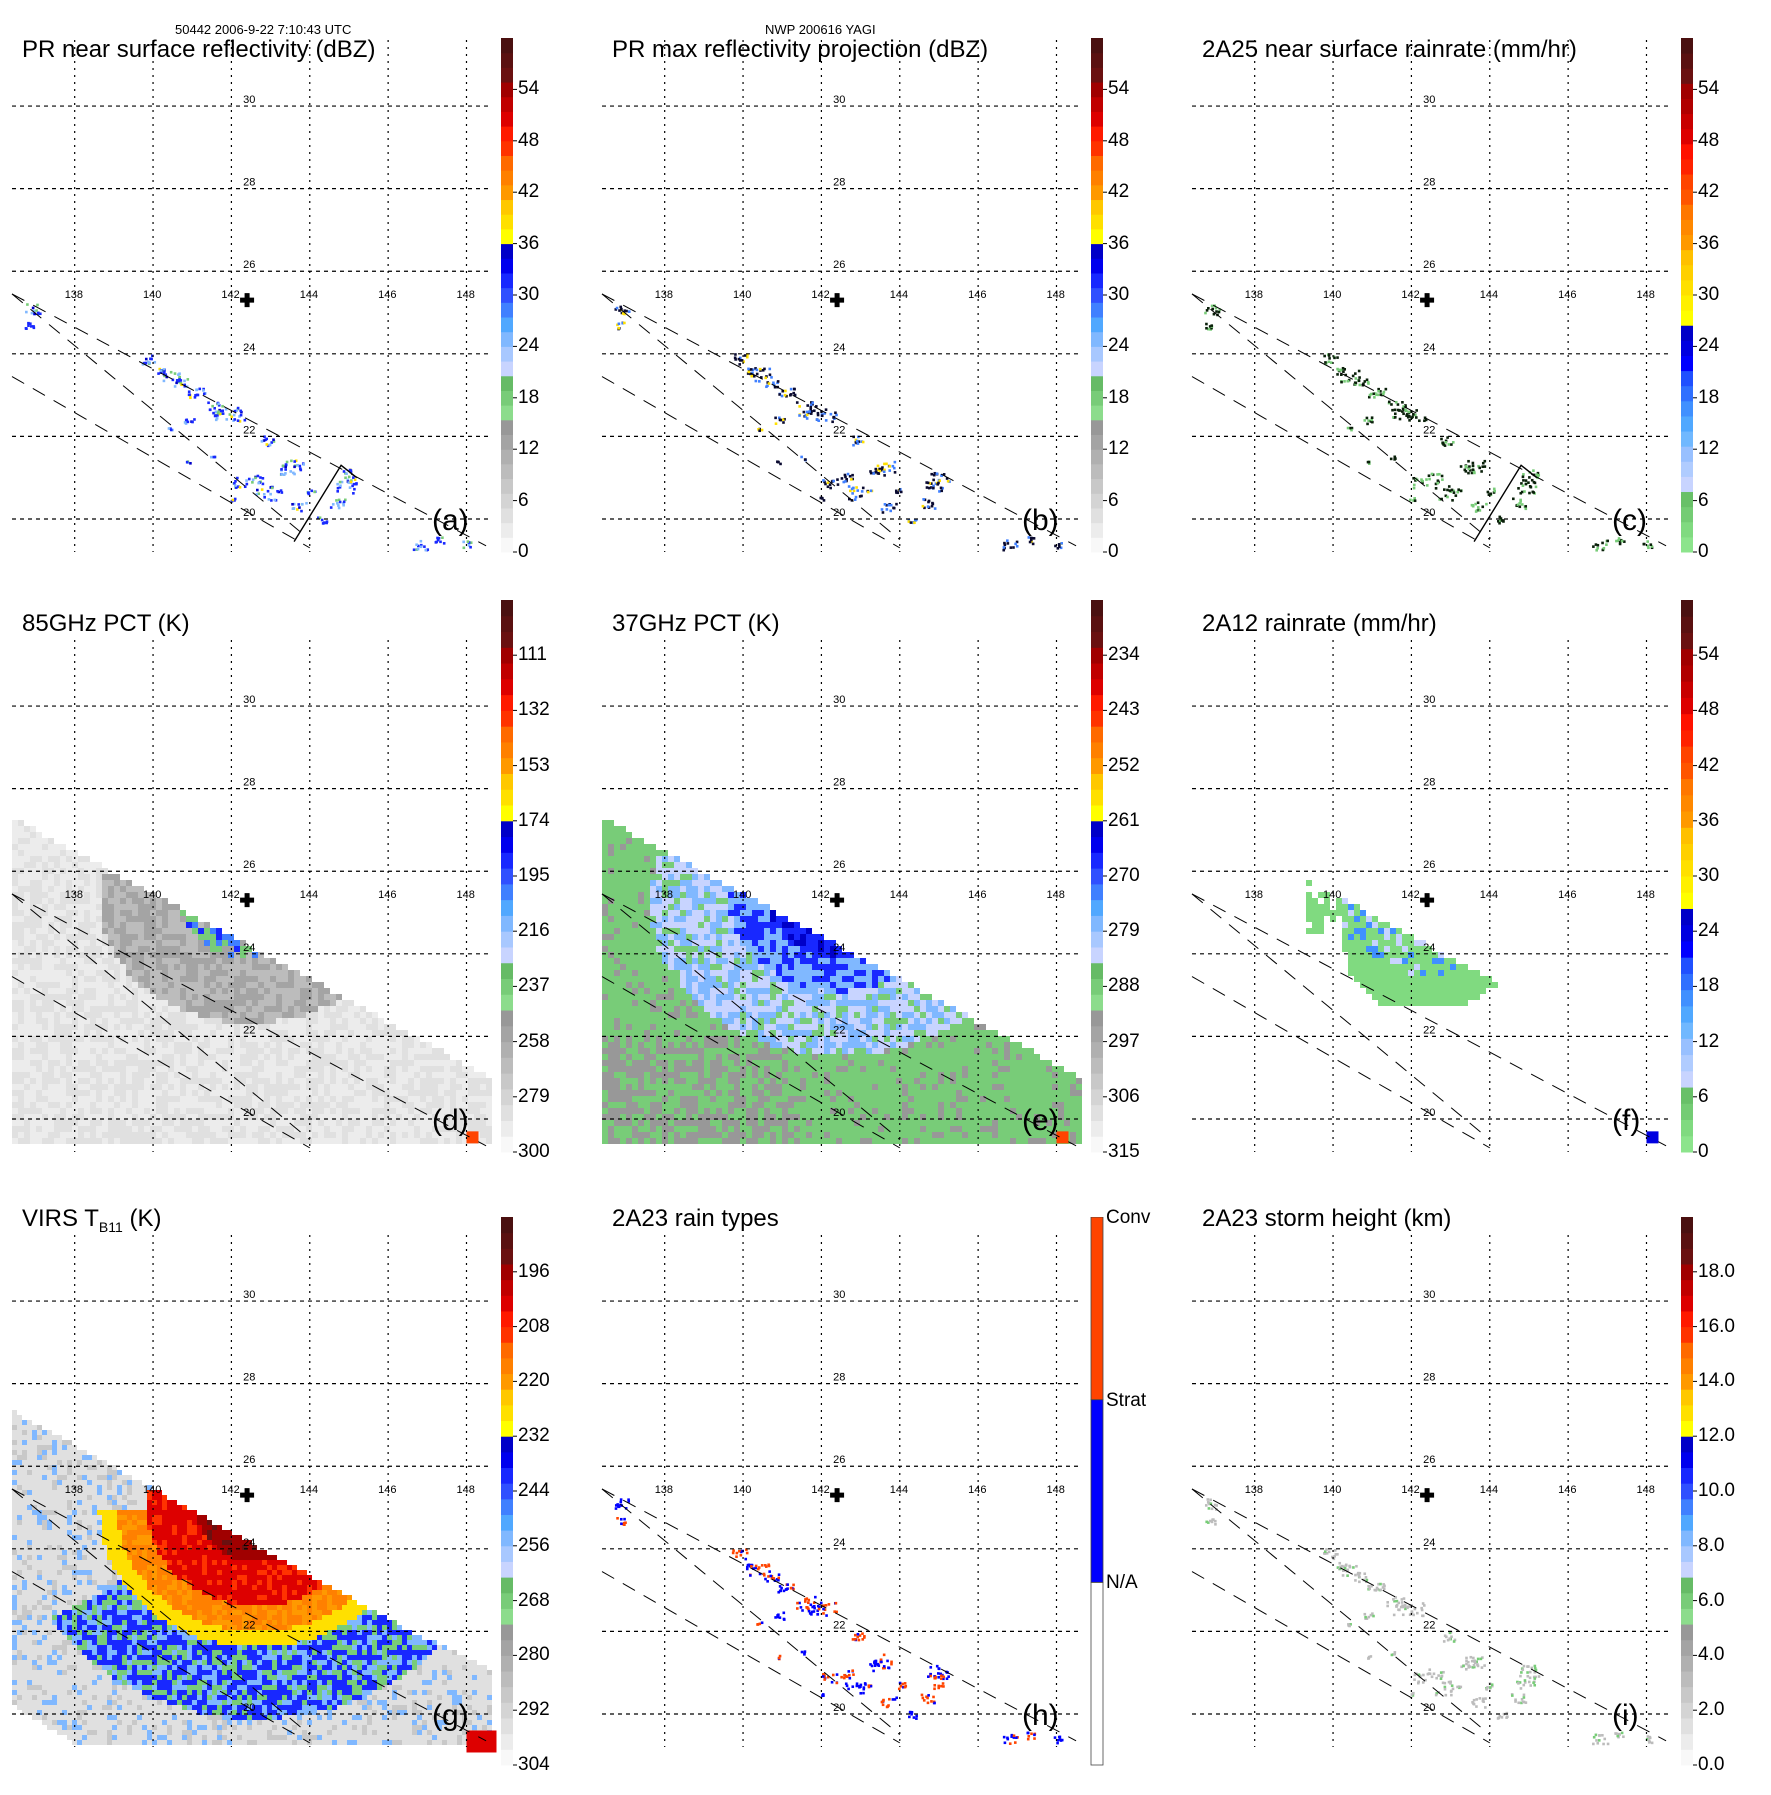 The width and height of the screenshot is (1771, 1795). I want to click on lat-tick-label: 28, so click(839, 183).